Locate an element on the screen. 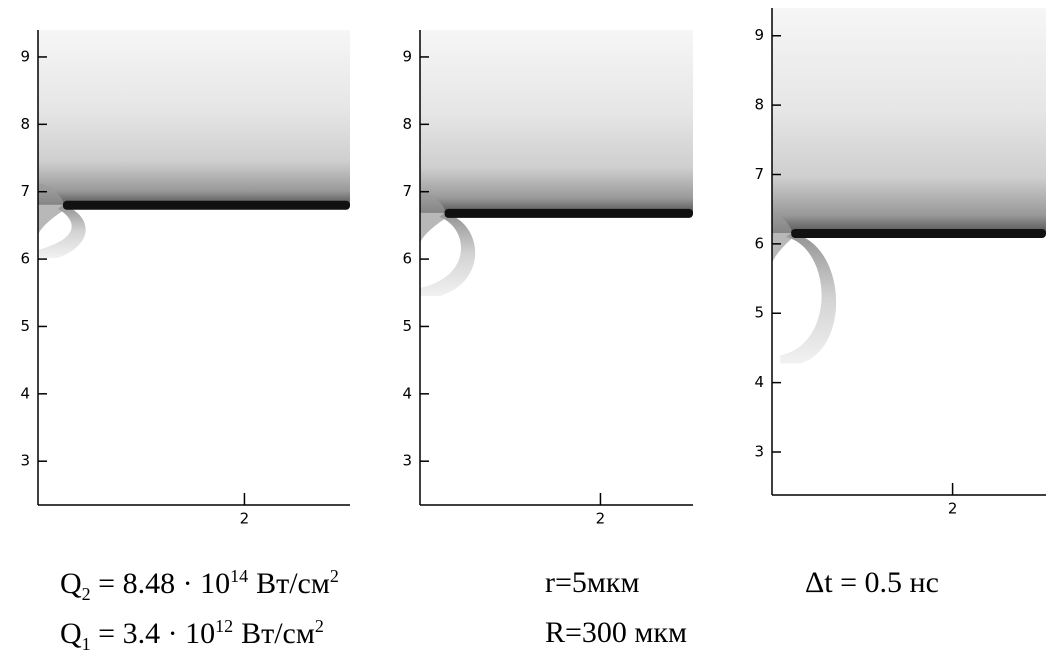 Image resolution: width=1047 pixels, height=655 pixels. exponent: 12 is located at coordinates (224, 626).